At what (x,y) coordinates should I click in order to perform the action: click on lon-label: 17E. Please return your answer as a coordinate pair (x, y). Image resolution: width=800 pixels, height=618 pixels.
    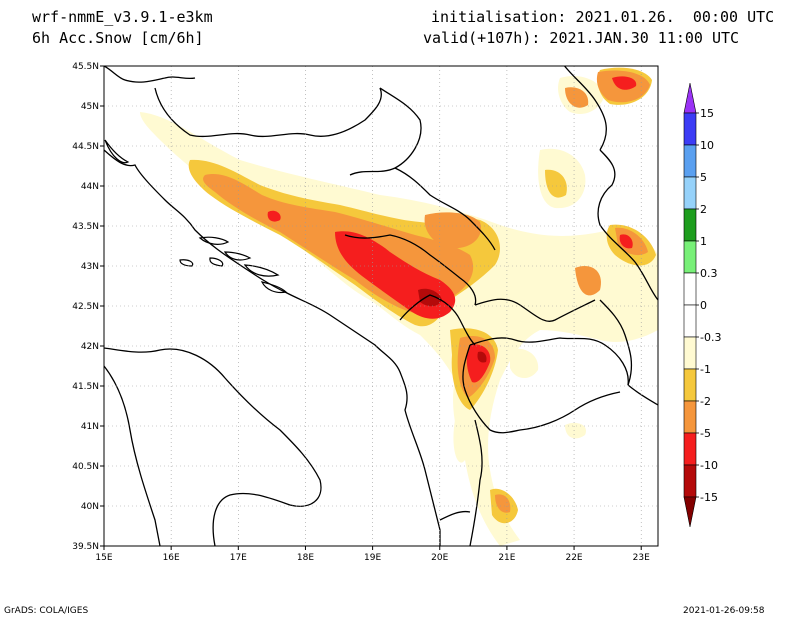
    Looking at the image, I should click on (238, 558).